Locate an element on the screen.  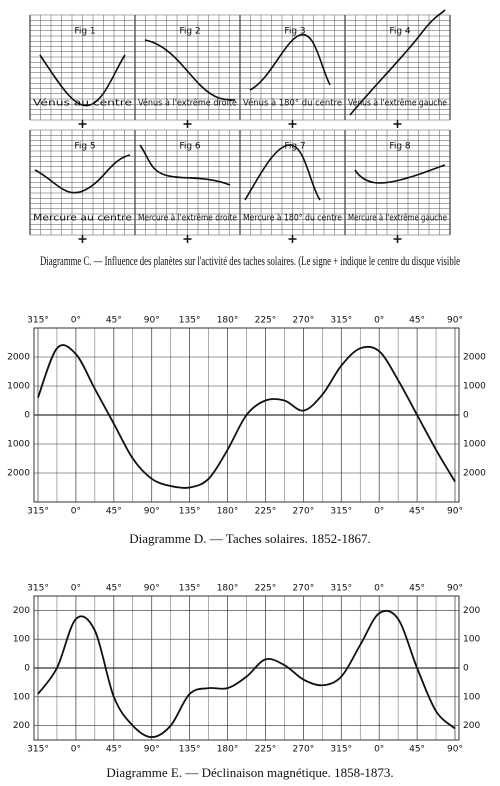
panel-label: Vénus à 180° du centre is located at coordinates (292, 103).